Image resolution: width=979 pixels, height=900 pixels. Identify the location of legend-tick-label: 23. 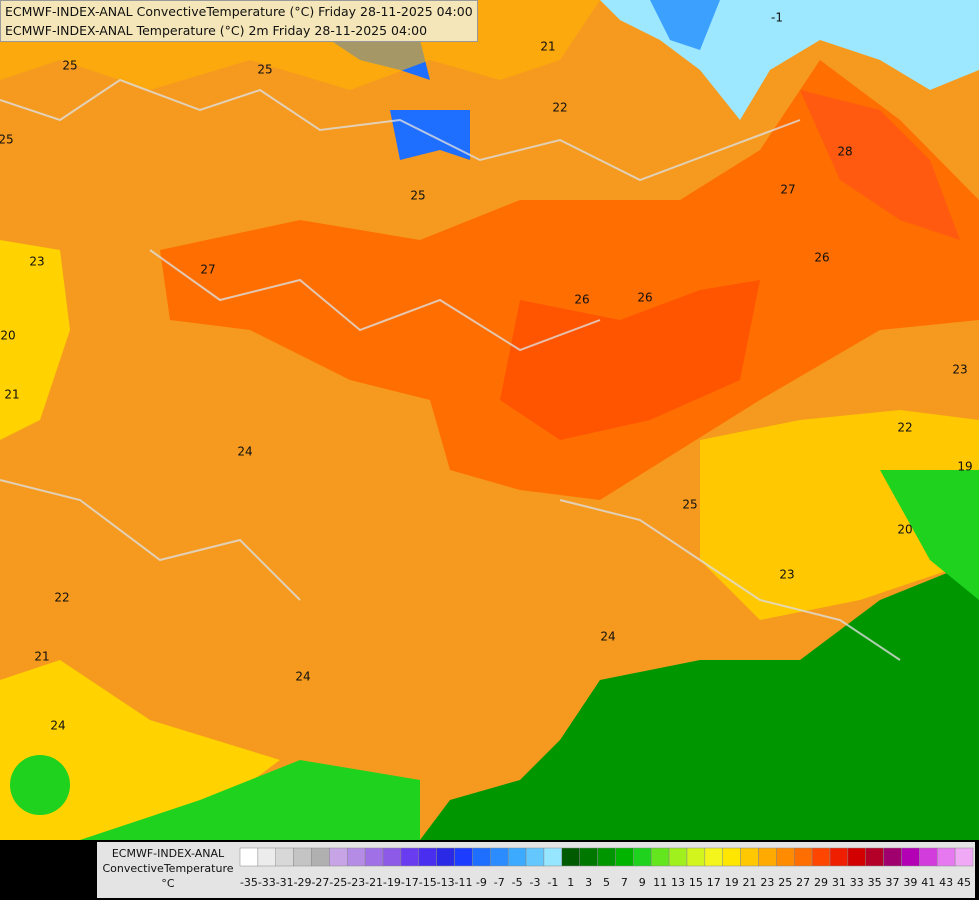
(767, 882).